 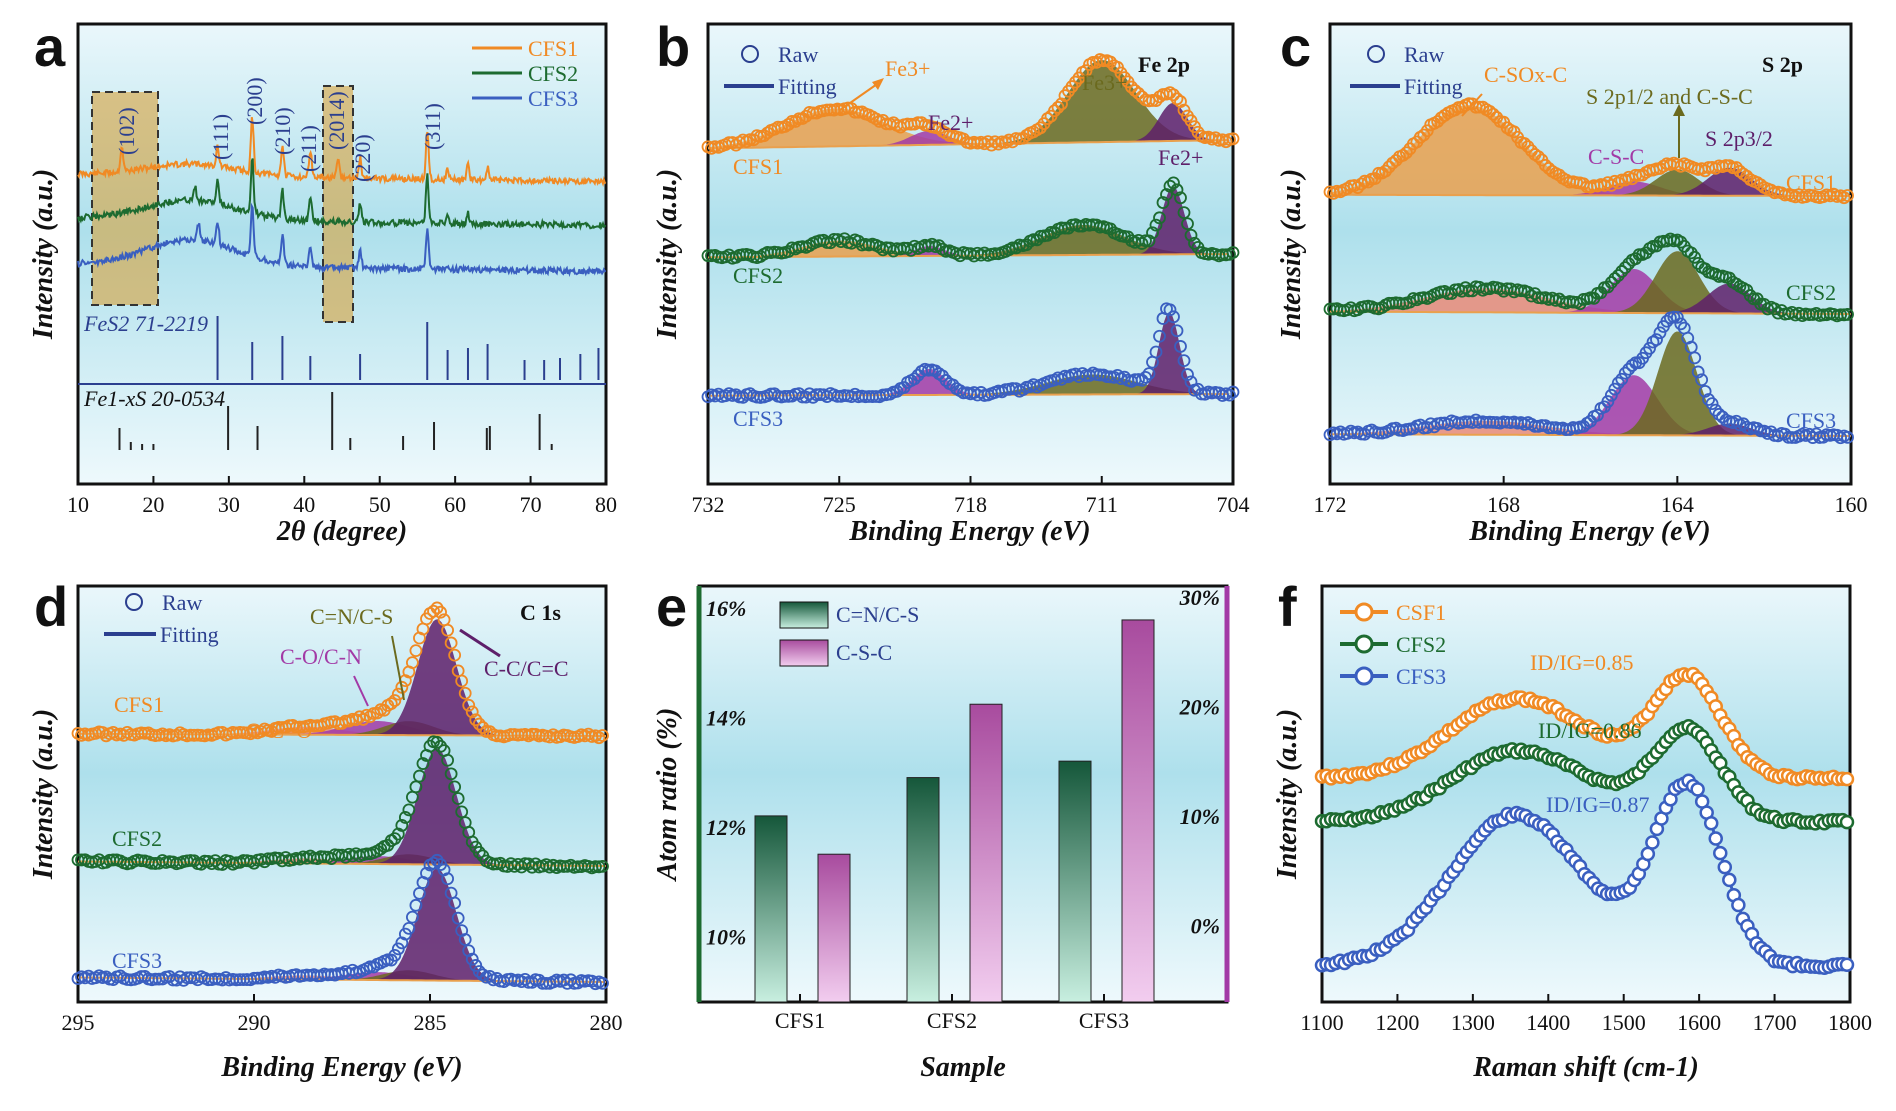 I want to click on panel-c-plot, so click(x=1588, y=271).